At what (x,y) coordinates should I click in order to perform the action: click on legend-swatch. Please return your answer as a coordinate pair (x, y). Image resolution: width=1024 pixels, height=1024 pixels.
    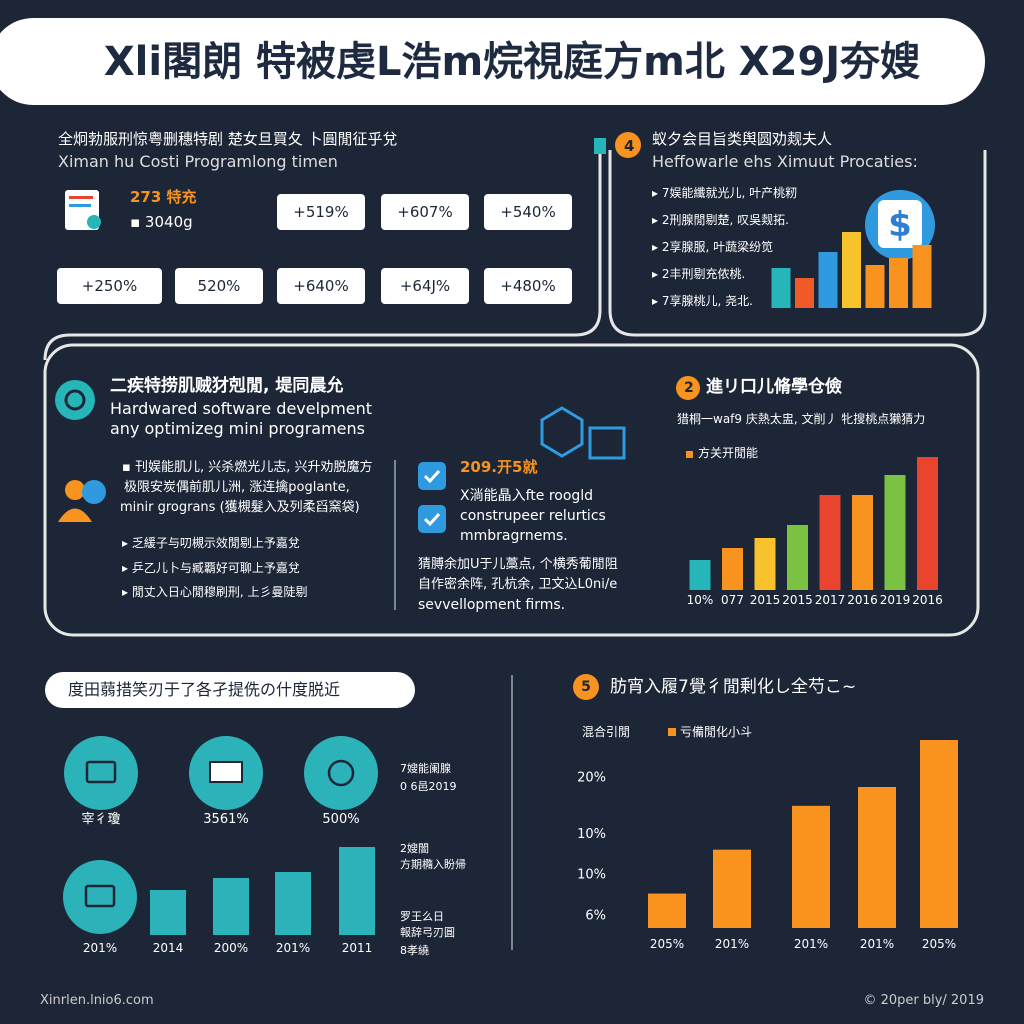
    Looking at the image, I should click on (672, 732).